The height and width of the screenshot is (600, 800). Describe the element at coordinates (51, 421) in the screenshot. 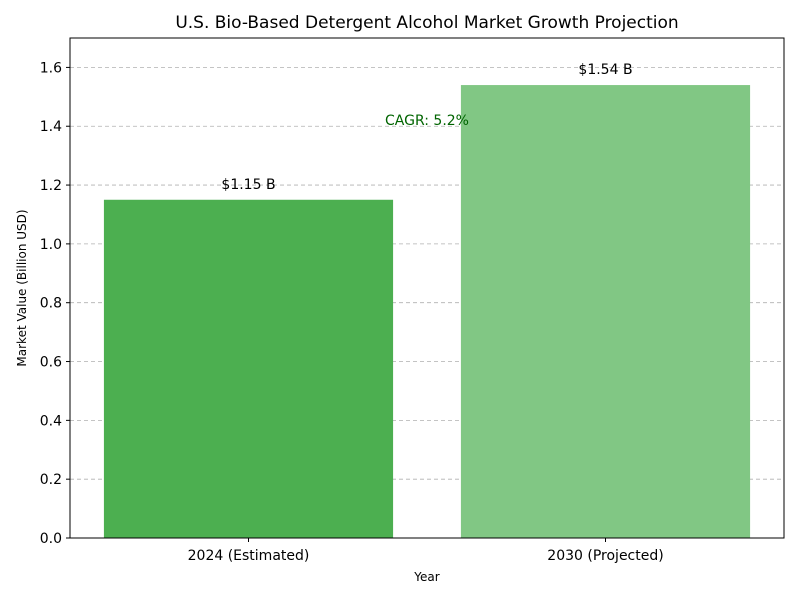

I see `y-tick-label: 0.4` at that location.